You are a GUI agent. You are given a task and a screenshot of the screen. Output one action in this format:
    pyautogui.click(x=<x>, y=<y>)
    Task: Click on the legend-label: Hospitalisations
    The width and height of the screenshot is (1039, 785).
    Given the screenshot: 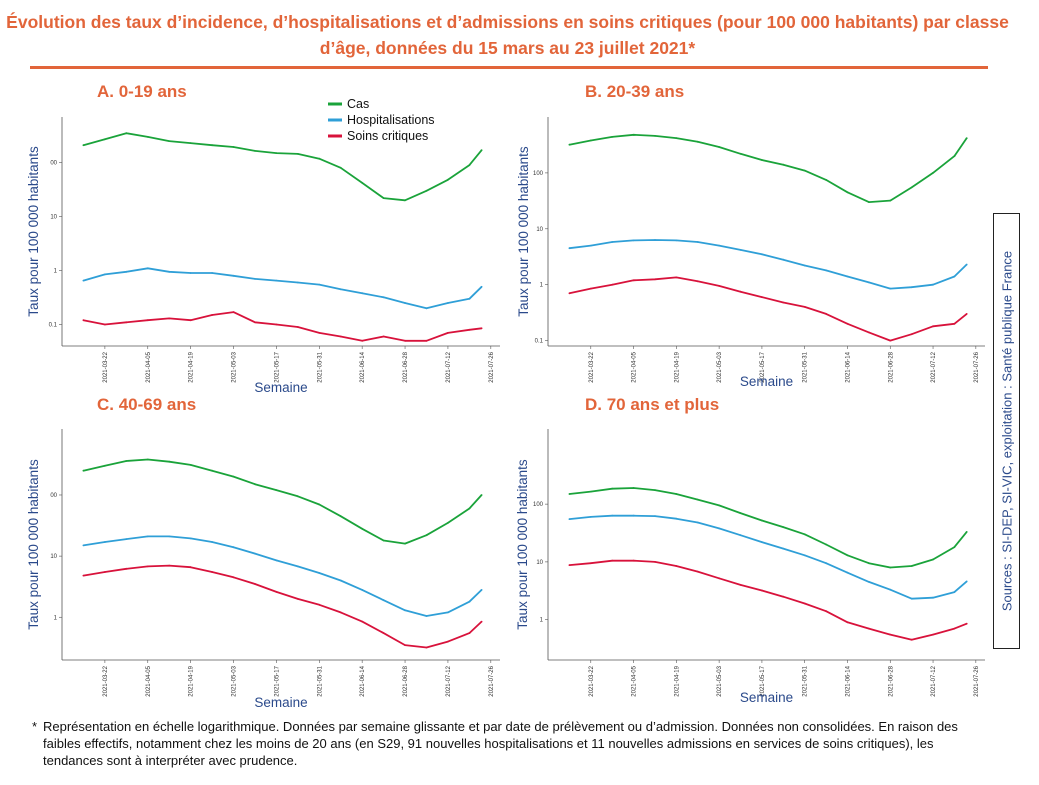 What is the action you would take?
    pyautogui.click(x=391, y=120)
    